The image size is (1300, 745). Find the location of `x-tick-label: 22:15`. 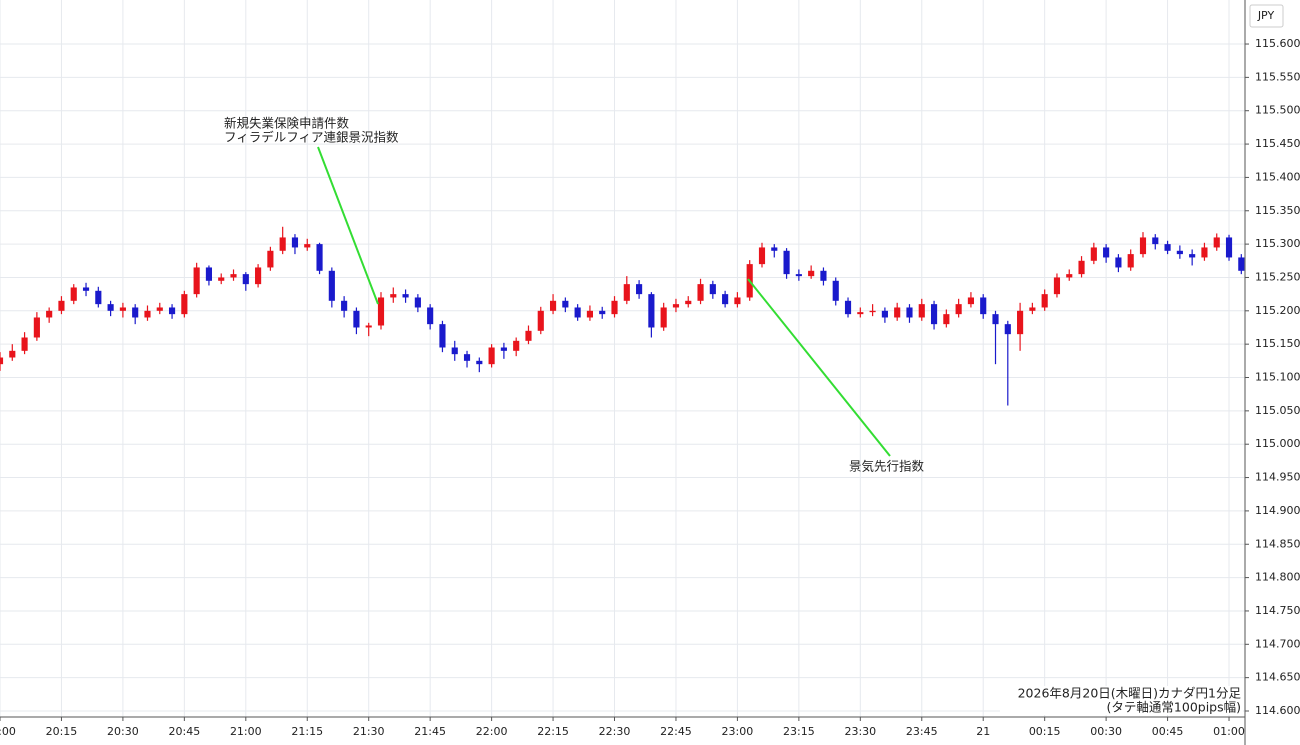

x-tick-label: 22:15 is located at coordinates (553, 731).